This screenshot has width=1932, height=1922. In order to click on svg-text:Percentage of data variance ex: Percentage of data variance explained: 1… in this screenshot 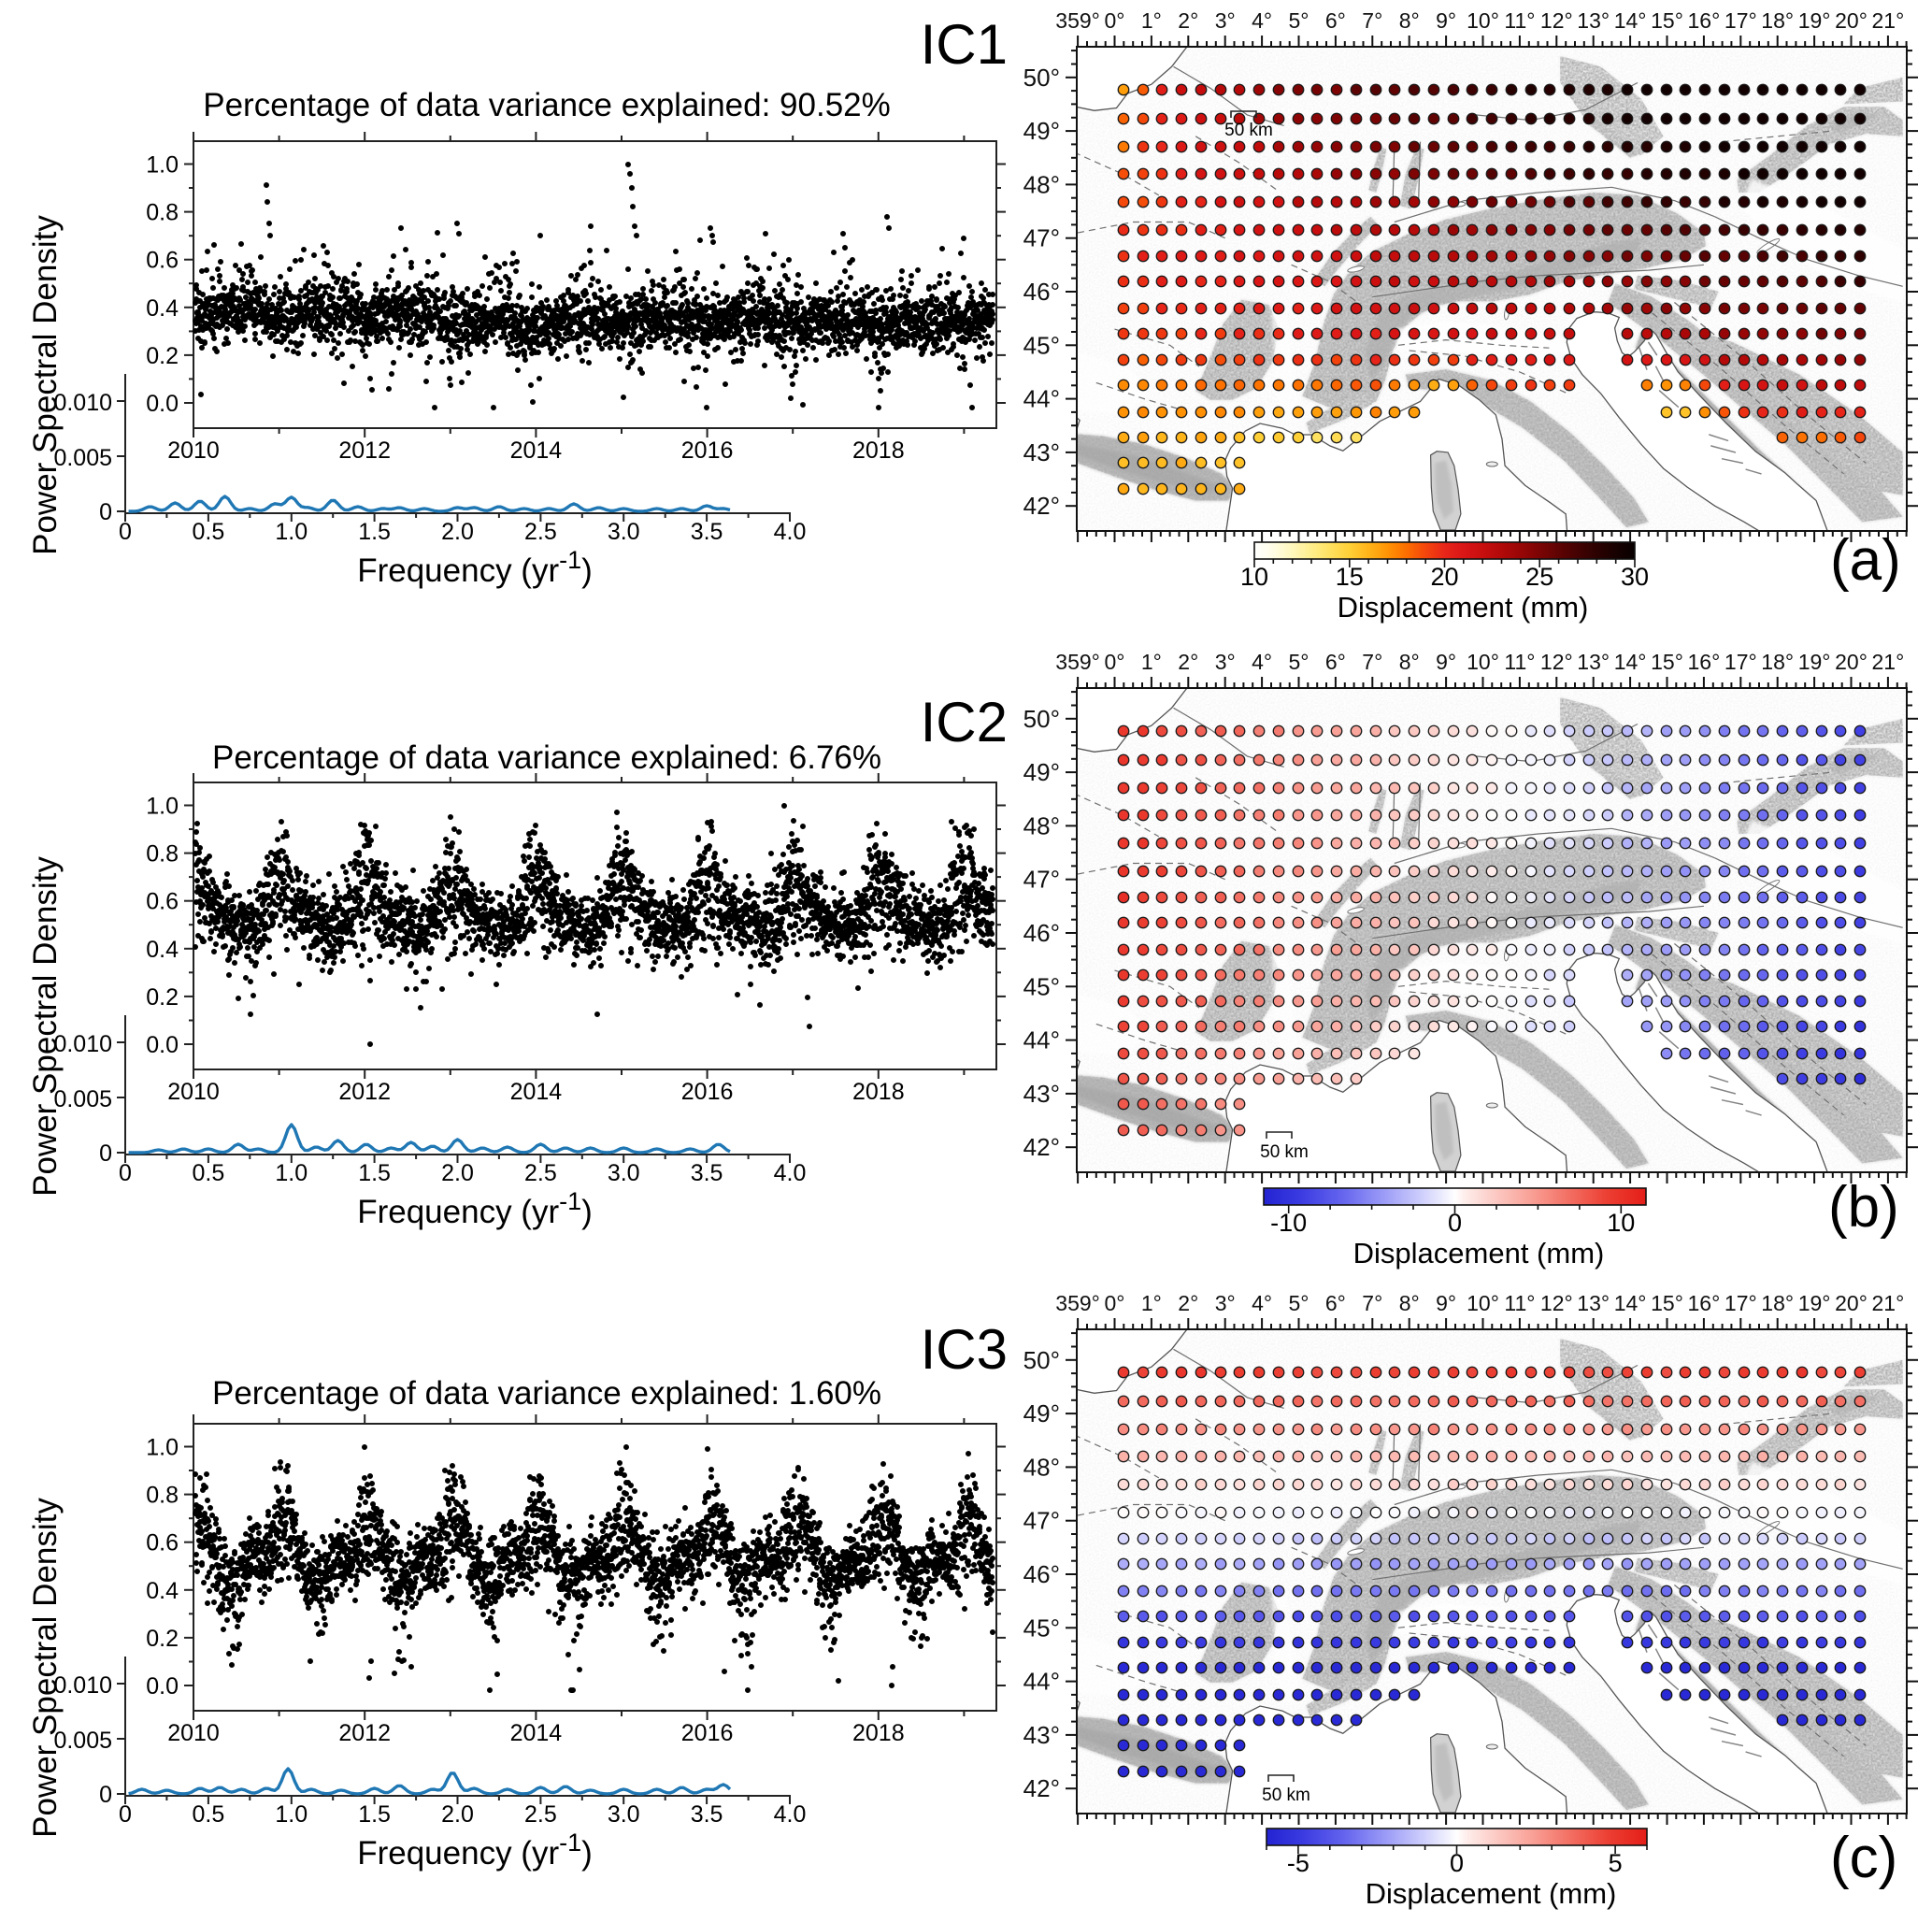, I will do `click(546, 1393)`.